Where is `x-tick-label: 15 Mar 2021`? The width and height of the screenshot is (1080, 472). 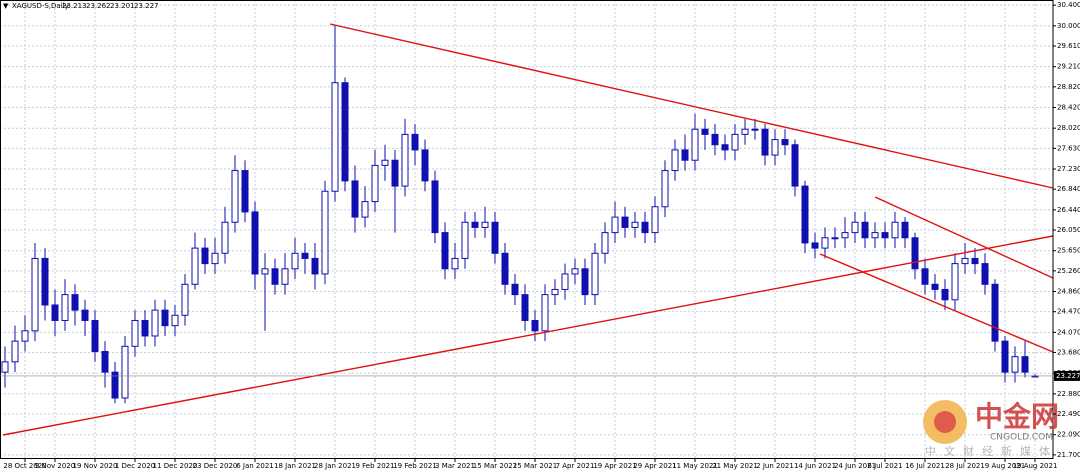 x-tick-label: 15 Mar 2021 is located at coordinates (495, 466).